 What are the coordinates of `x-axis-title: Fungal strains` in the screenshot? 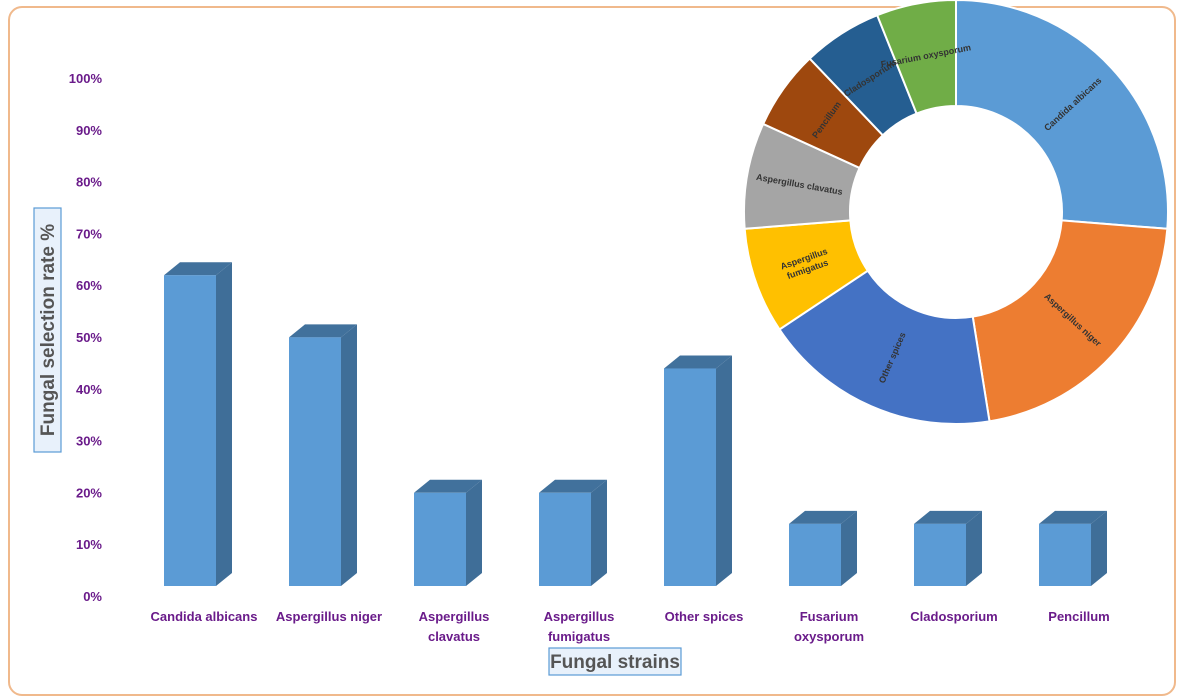 It's located at (615, 661).